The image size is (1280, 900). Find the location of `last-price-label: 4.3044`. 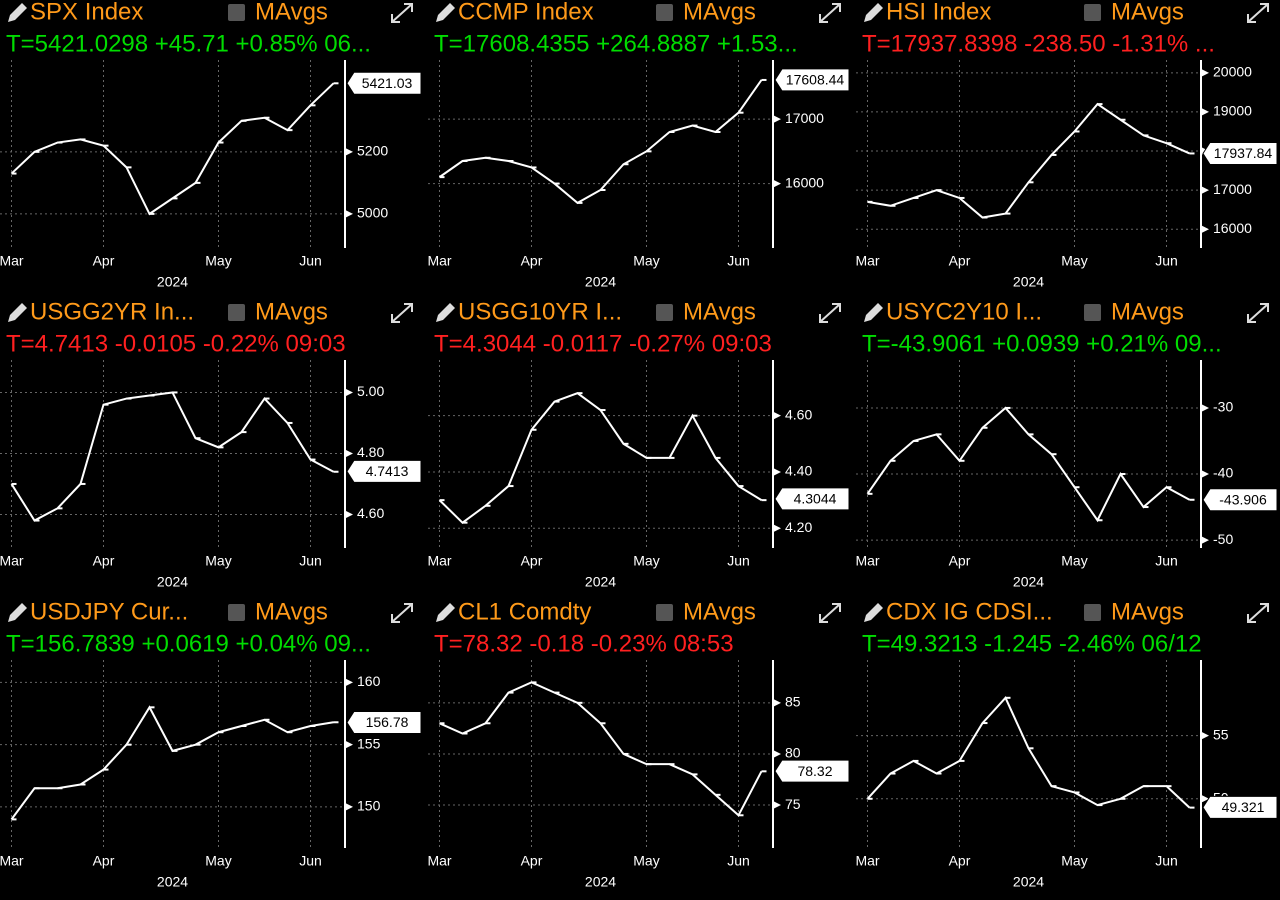

last-price-label: 4.3044 is located at coordinates (815, 499).